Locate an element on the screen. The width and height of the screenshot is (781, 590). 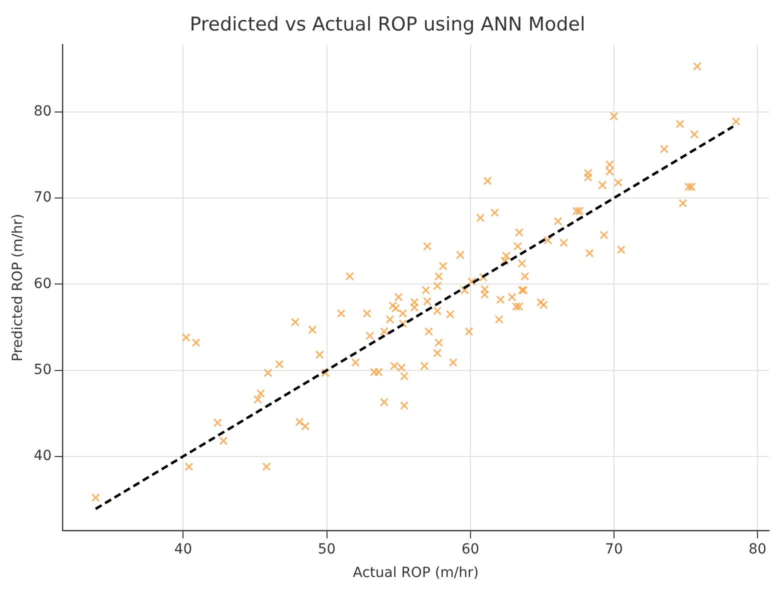
y-tick-label: 60 is located at coordinates (43, 284).